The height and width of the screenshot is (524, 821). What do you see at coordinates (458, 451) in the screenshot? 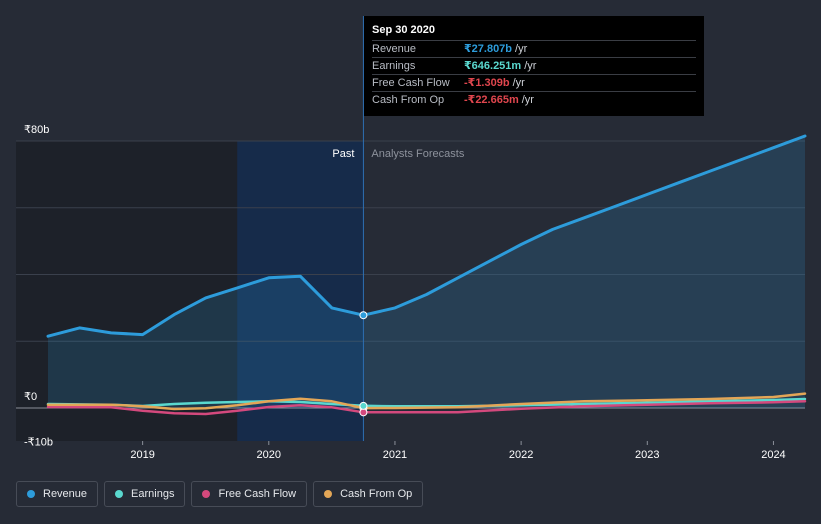
I see `x-axis-labels: 2019 2020 2021 2022 2023 2024` at bounding box center [458, 451].